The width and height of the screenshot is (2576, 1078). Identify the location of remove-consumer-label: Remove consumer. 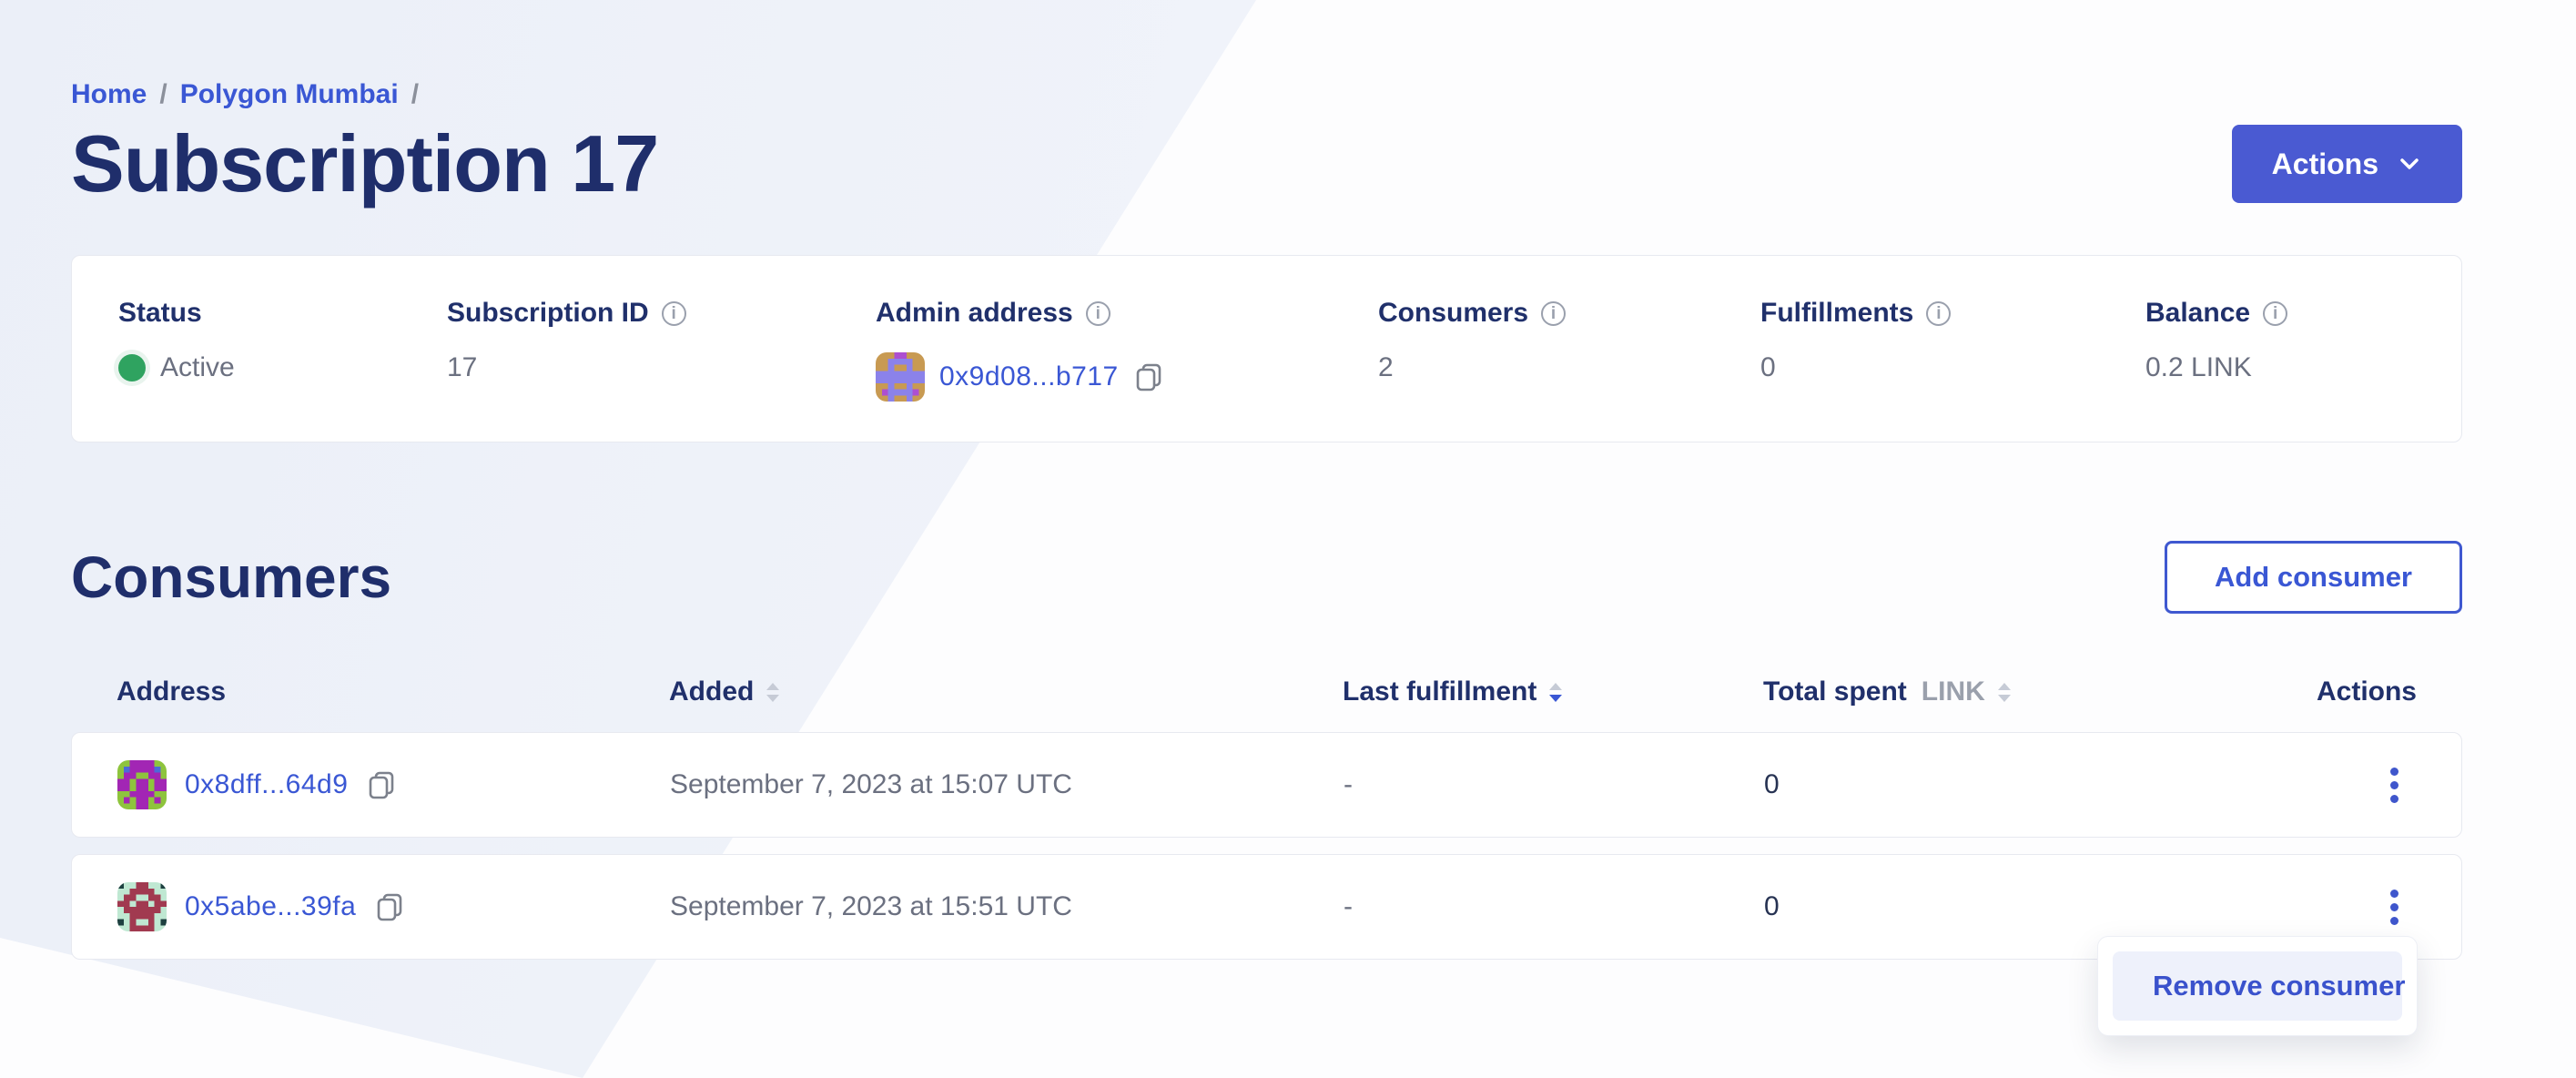
(2279, 986).